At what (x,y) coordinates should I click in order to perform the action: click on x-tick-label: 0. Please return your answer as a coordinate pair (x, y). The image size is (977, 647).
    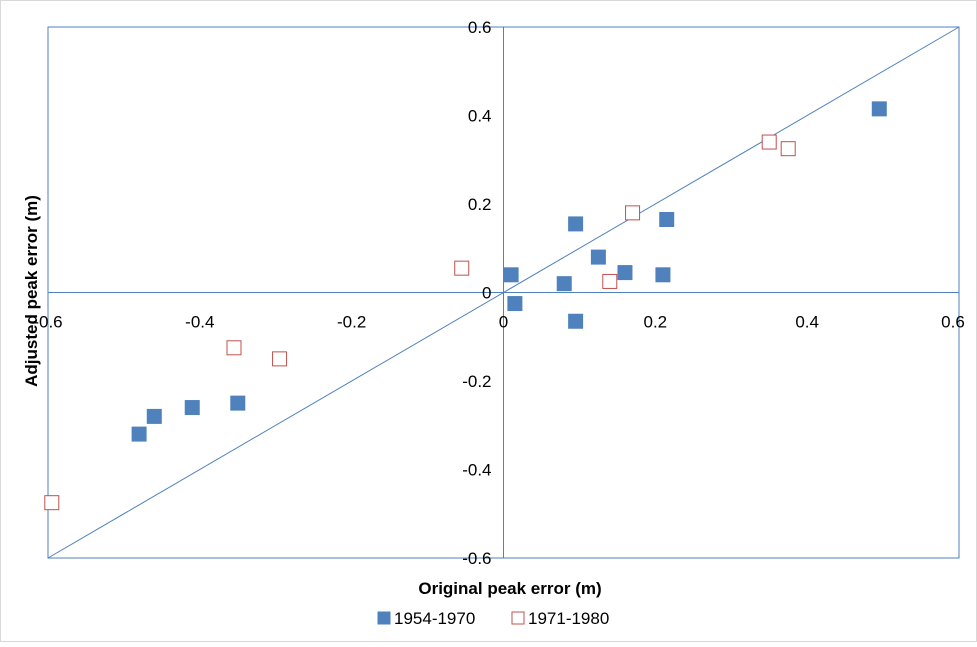
    Looking at the image, I should click on (503, 322).